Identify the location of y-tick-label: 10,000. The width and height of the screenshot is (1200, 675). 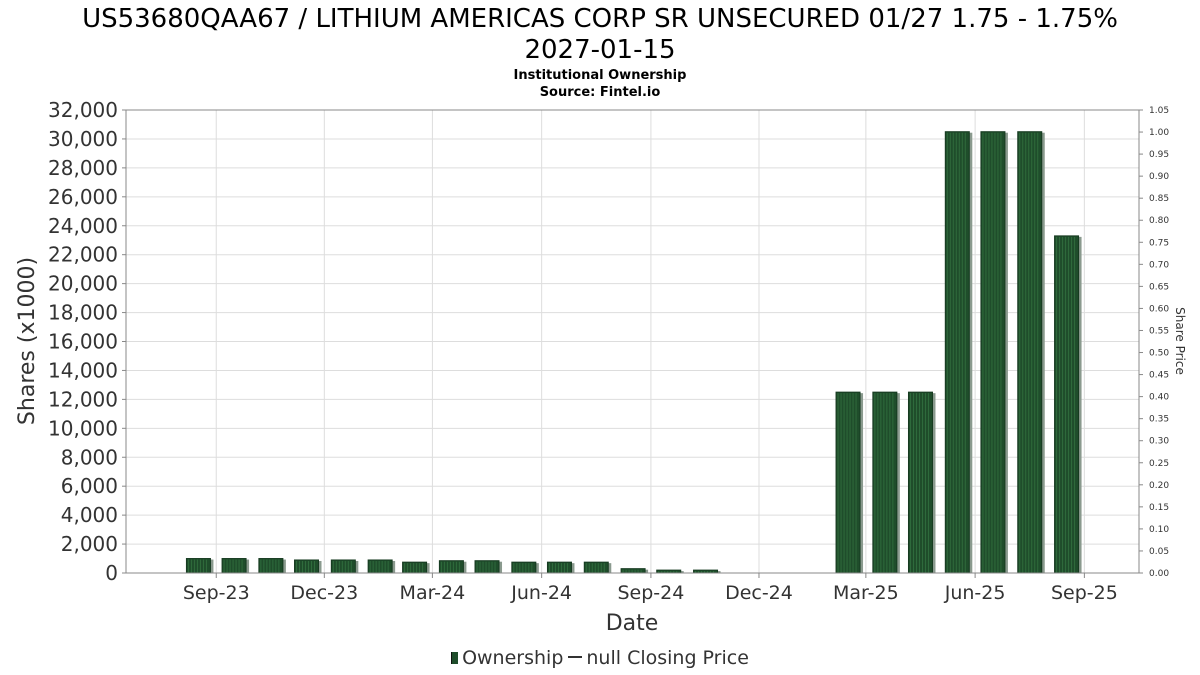
(83, 428).